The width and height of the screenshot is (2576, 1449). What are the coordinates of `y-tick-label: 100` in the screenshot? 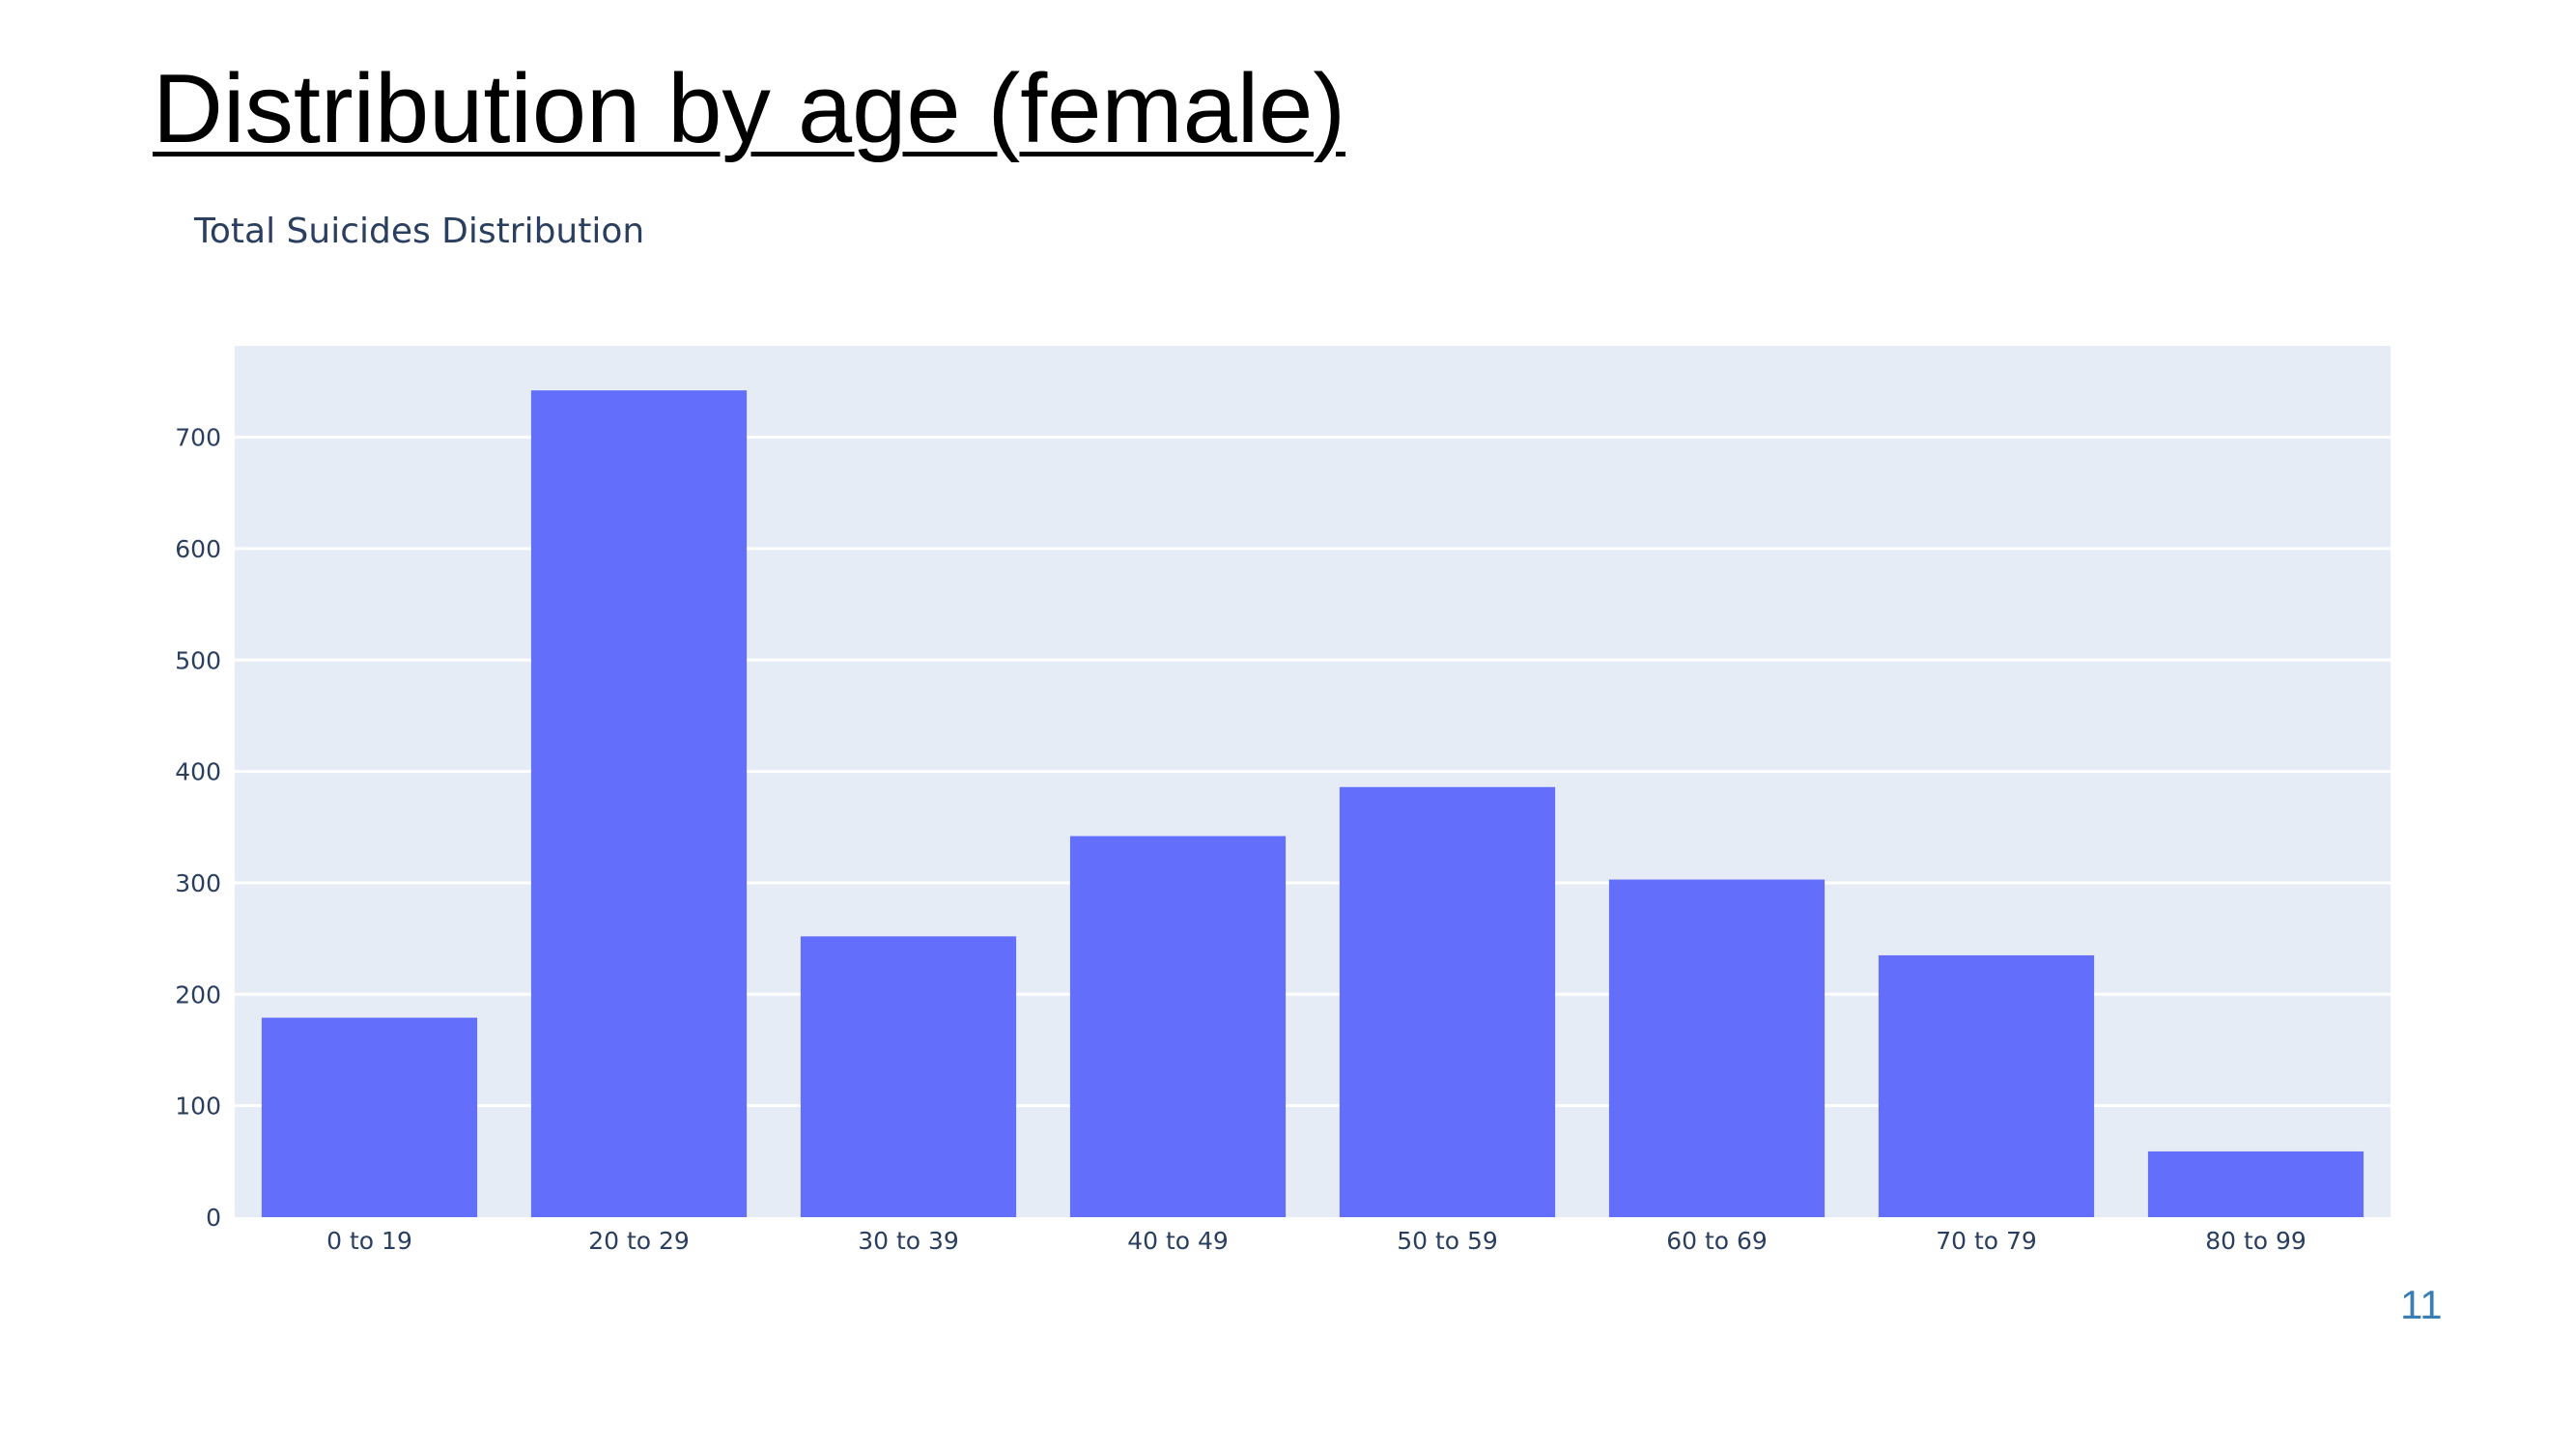 It's located at (198, 1107).